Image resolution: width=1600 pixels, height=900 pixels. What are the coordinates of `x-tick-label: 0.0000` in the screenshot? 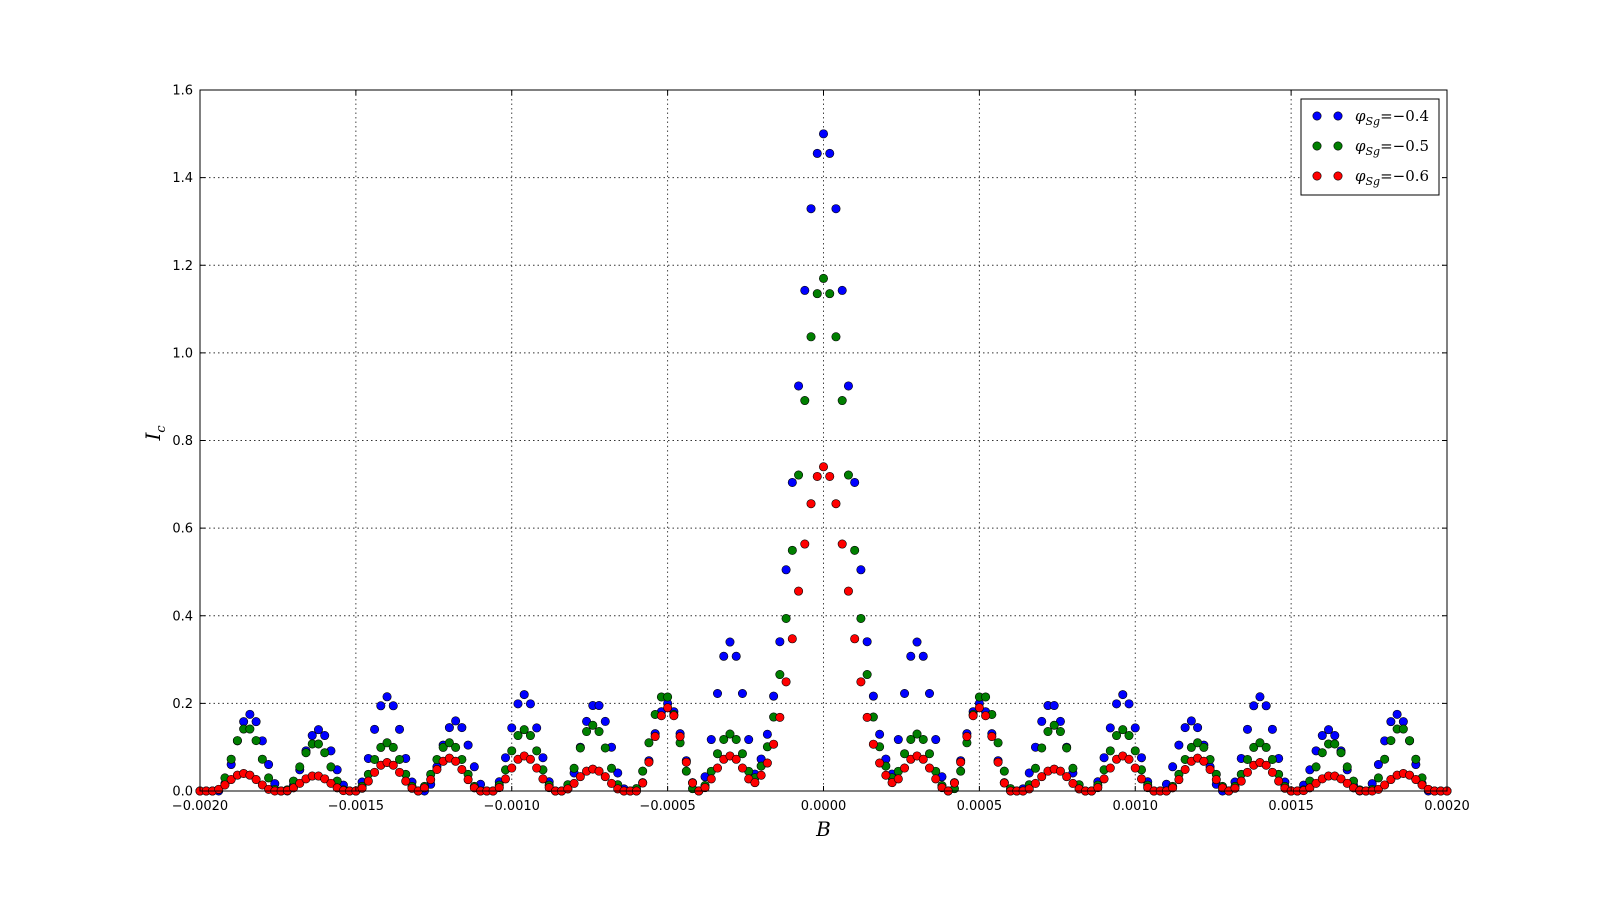 It's located at (824, 806).